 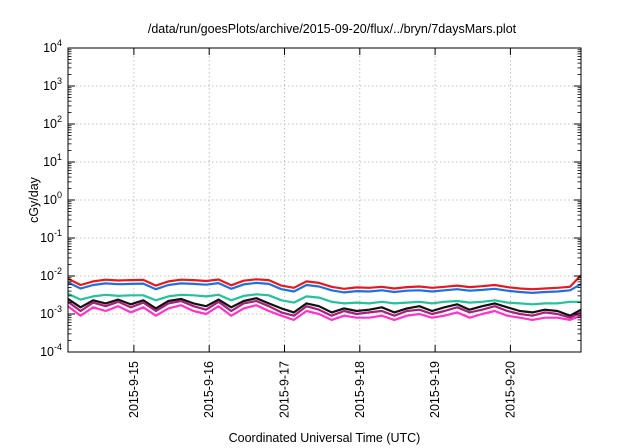 I want to click on y-tick-label: 10², so click(x=52, y=122).